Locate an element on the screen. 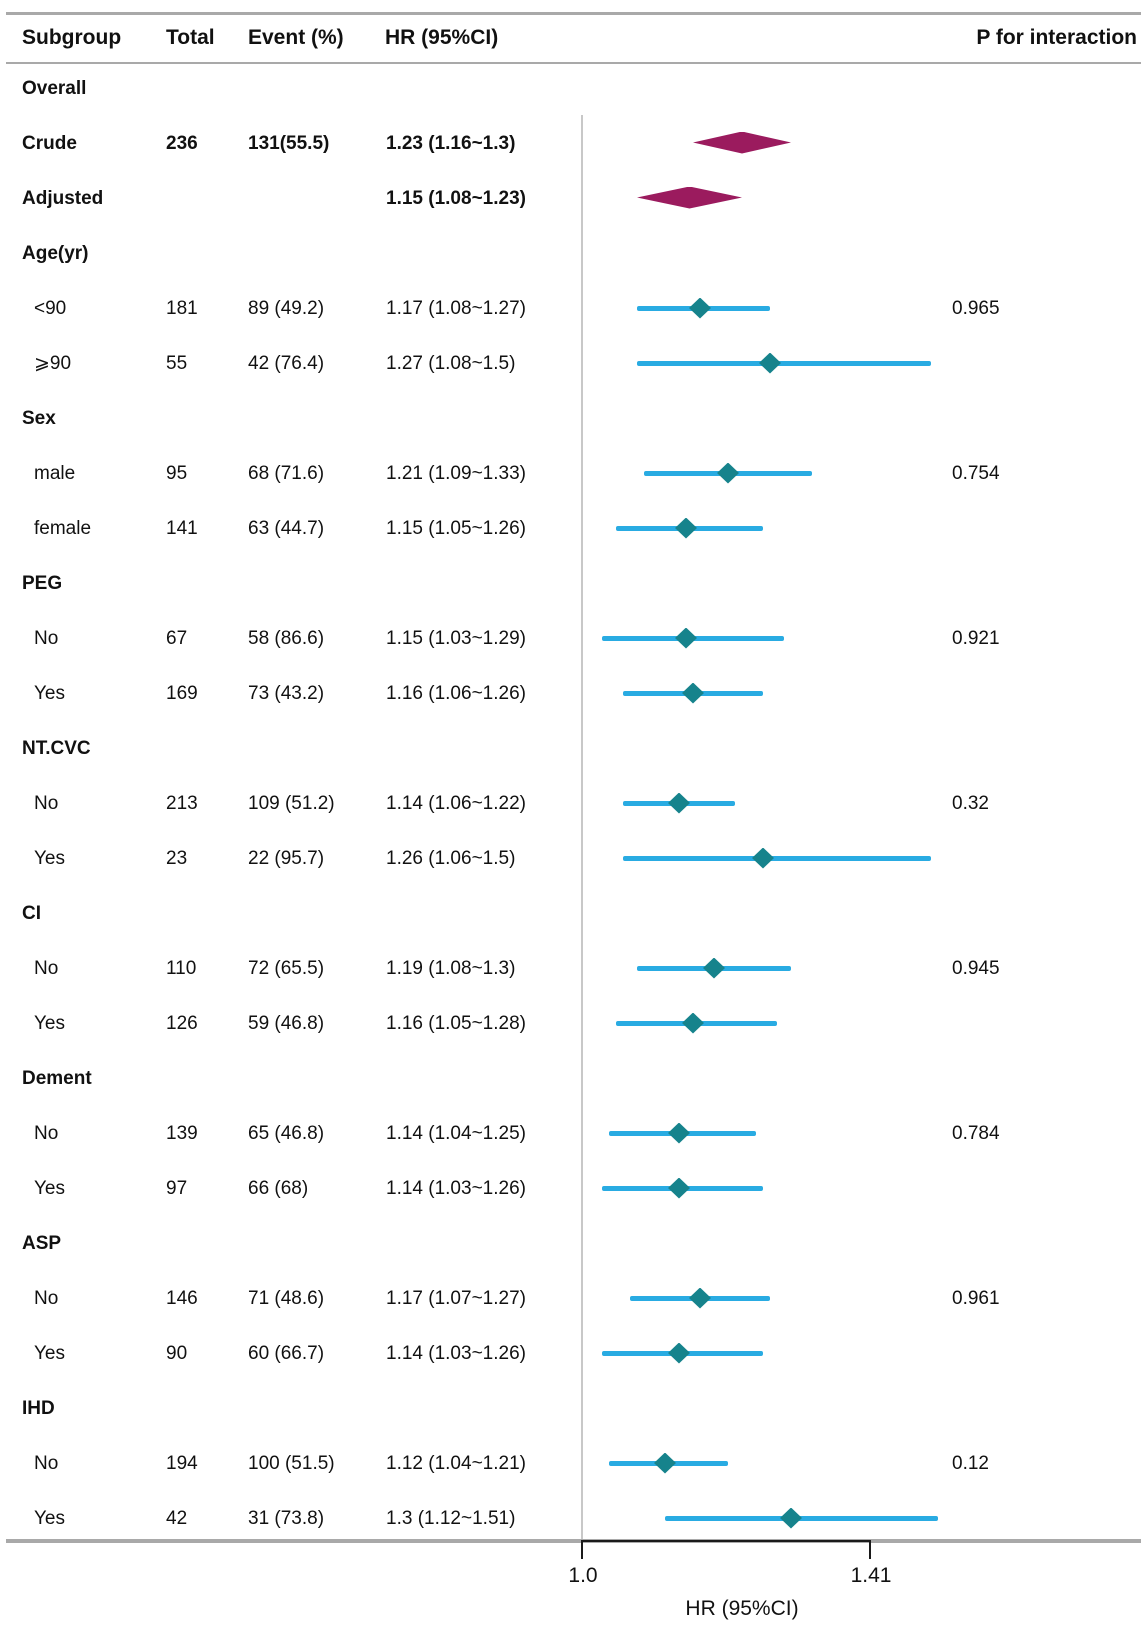 This screenshot has height=1637, width=1147. hr-ci-text: 1.14 (1.06~1.22) is located at coordinates (456, 803).